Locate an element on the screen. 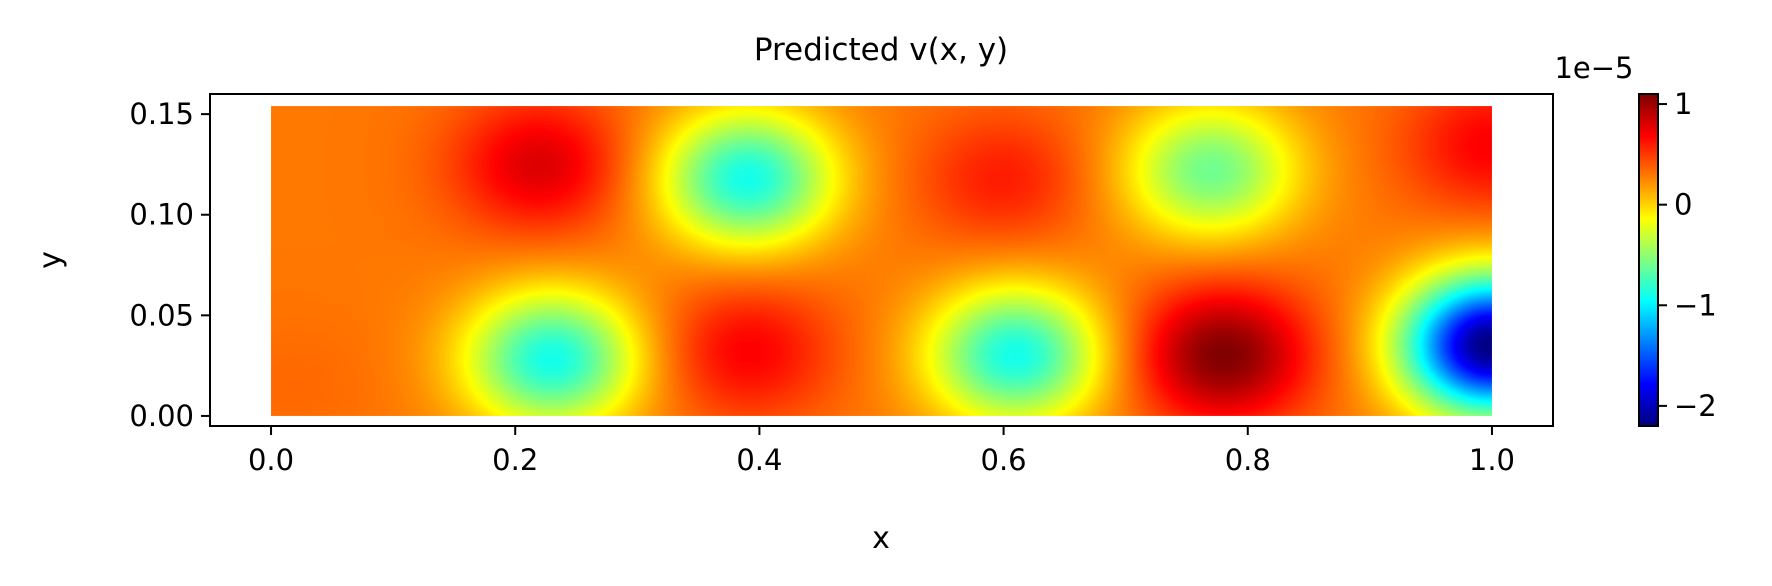 Image resolution: width=1772 pixels, height=586 pixels. chart-title: Predicted v(x, y) is located at coordinates (881, 50).